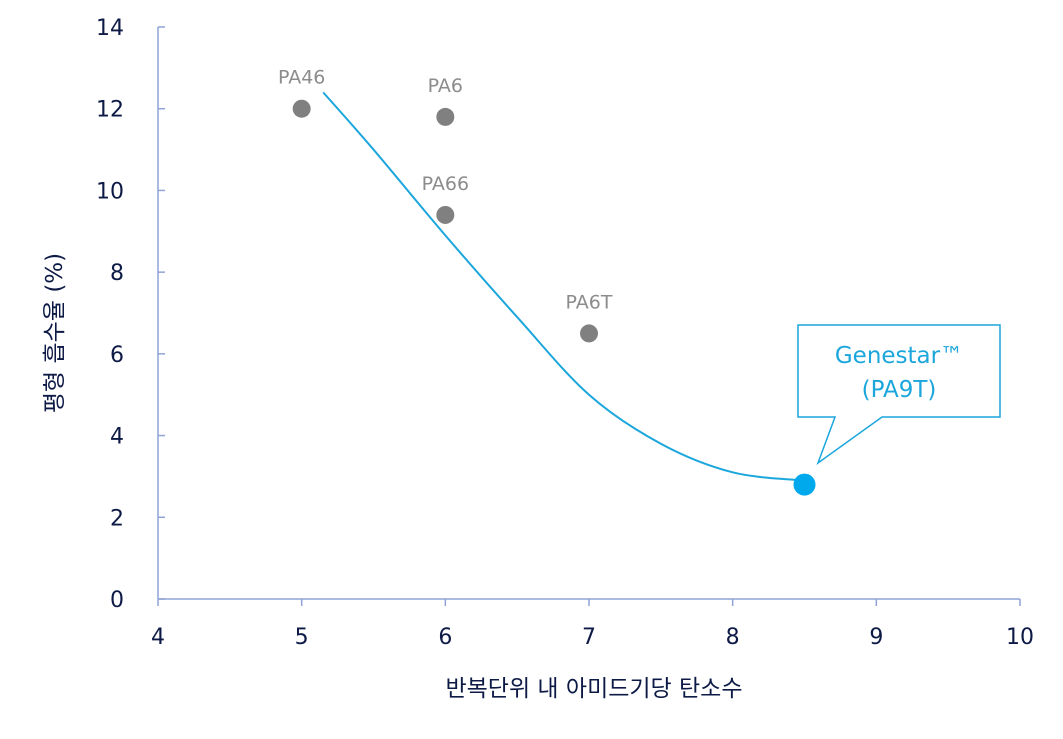 The width and height of the screenshot is (1063, 739). I want to click on y-tick-label: 10, so click(110, 191).